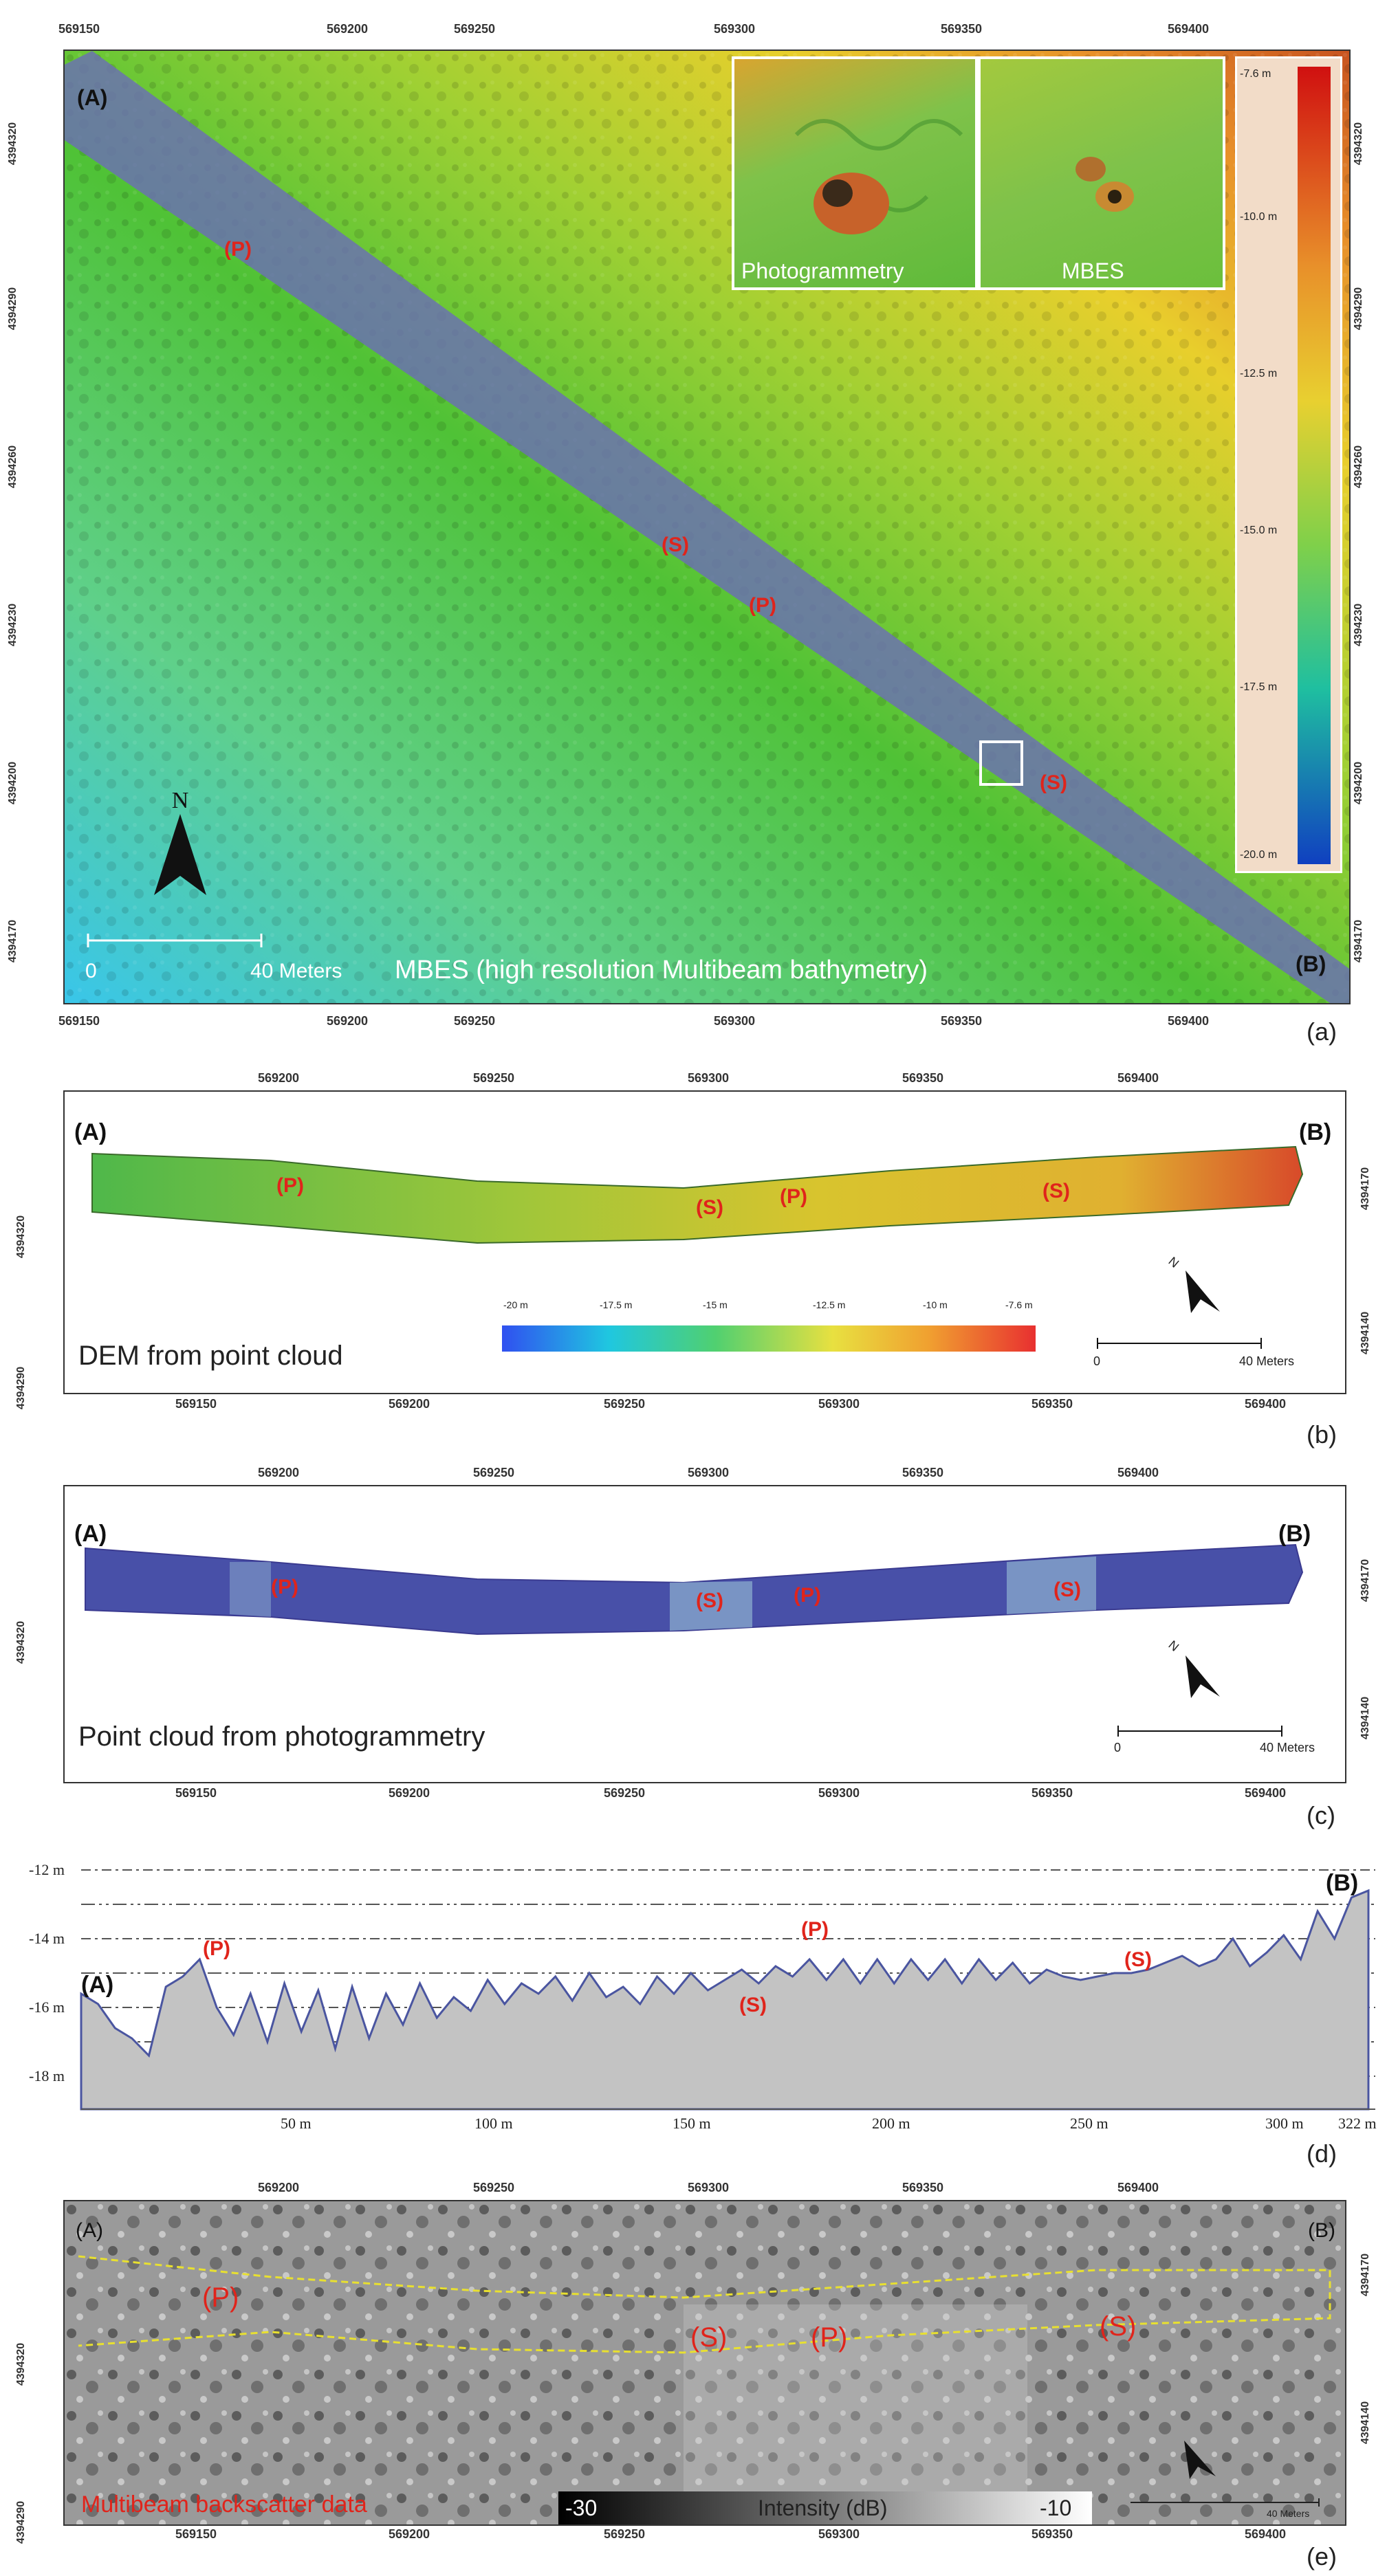  What do you see at coordinates (296, 2123) in the screenshot?
I see `x-tick: 50 m` at bounding box center [296, 2123].